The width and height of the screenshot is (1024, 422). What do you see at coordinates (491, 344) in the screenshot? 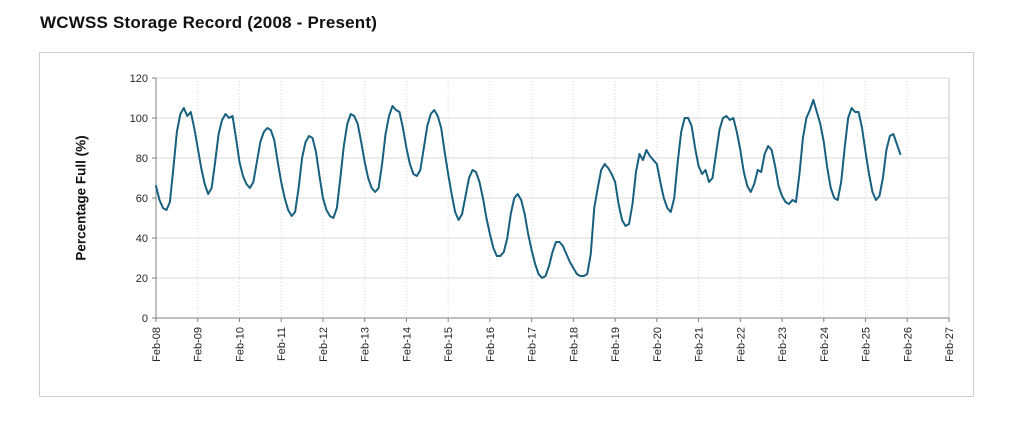
I see `x-tick-label: Feb-16` at bounding box center [491, 344].